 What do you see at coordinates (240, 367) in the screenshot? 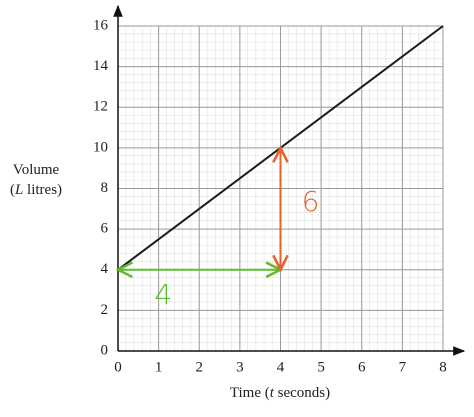
I see `x-tick-label: 3` at bounding box center [240, 367].